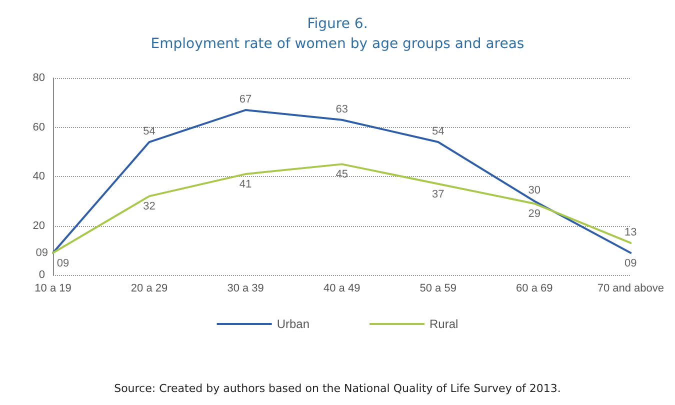 Image resolution: width=675 pixels, height=405 pixels. I want to click on x-tick-label: 50 a 59, so click(438, 288).